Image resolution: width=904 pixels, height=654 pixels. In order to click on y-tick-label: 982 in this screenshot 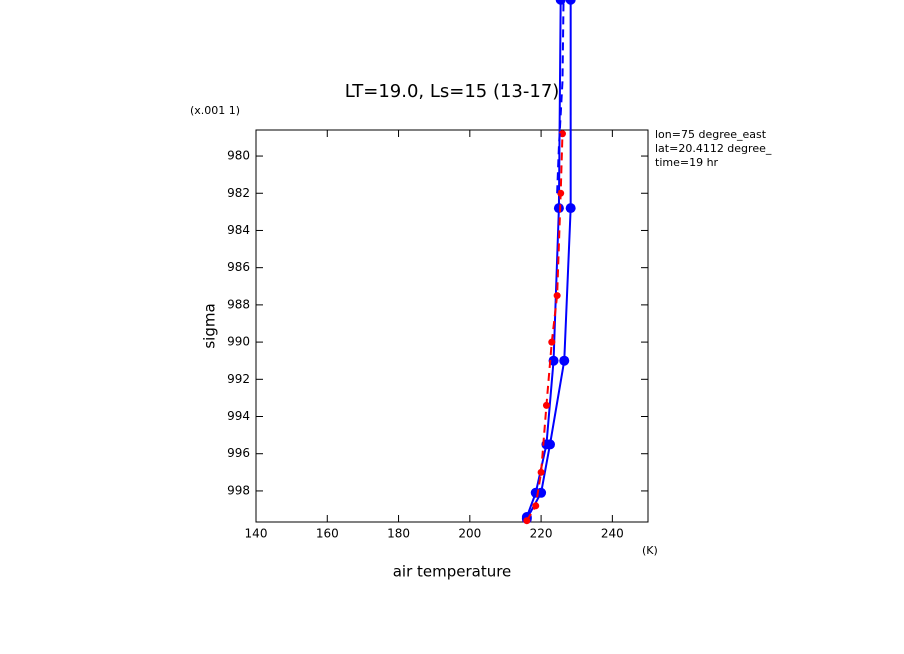, I will do `click(238, 193)`.